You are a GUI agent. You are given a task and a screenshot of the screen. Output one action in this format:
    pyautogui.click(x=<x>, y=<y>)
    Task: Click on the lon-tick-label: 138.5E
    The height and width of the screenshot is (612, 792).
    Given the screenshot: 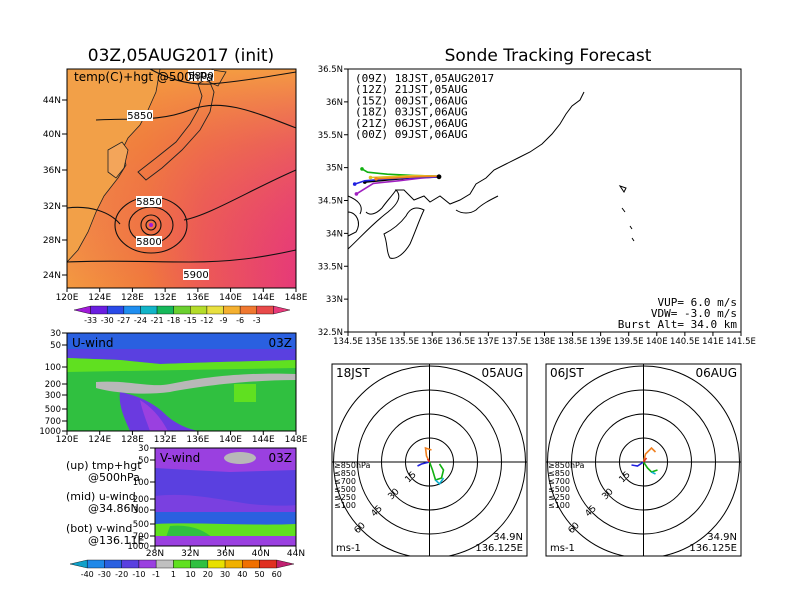 What is the action you would take?
    pyautogui.click(x=573, y=342)
    